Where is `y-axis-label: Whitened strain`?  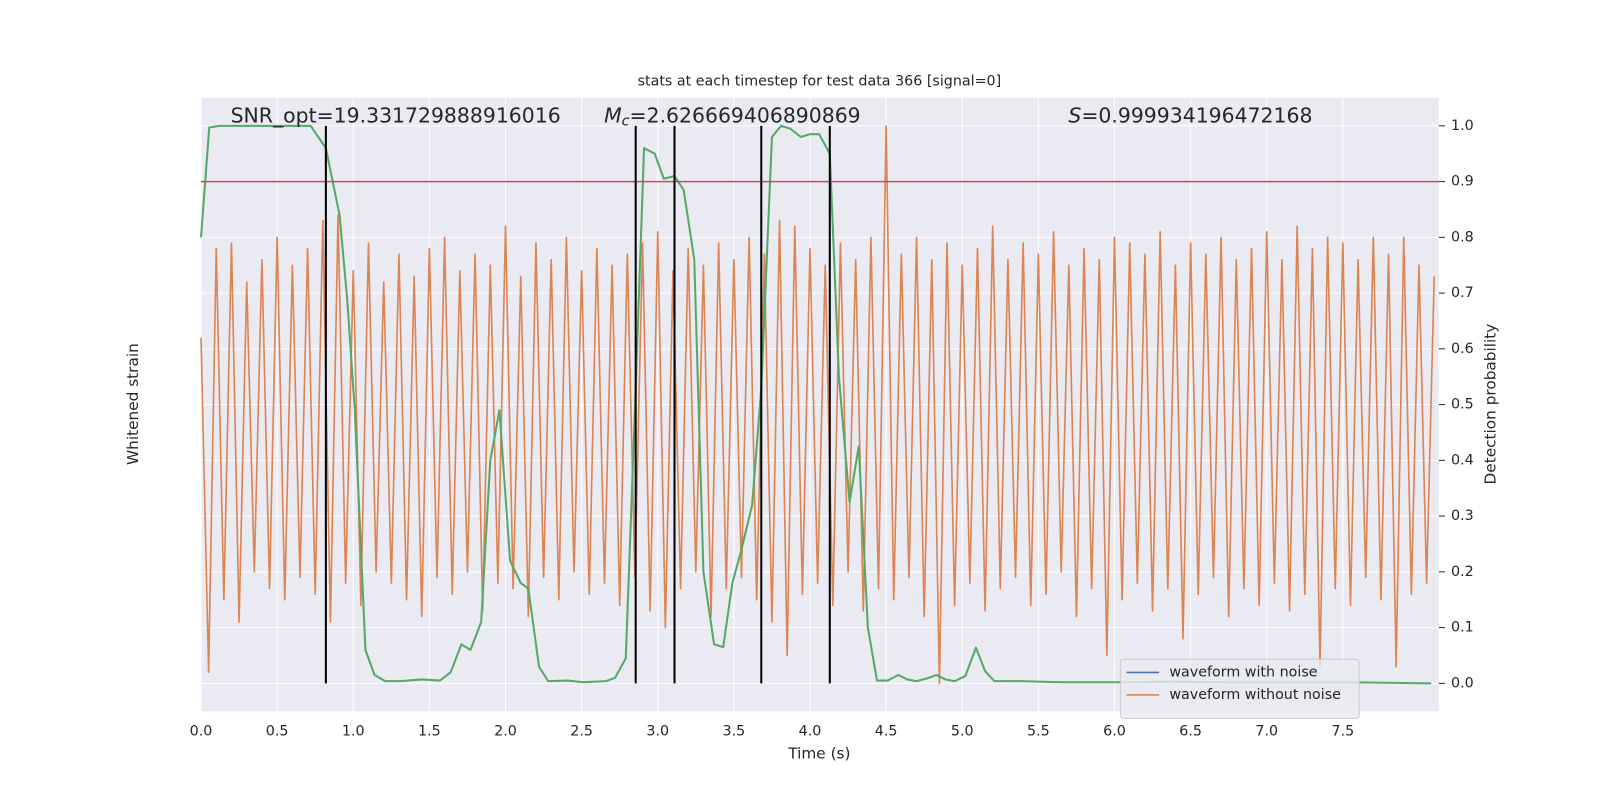
y-axis-label: Whitened strain is located at coordinates (133, 404).